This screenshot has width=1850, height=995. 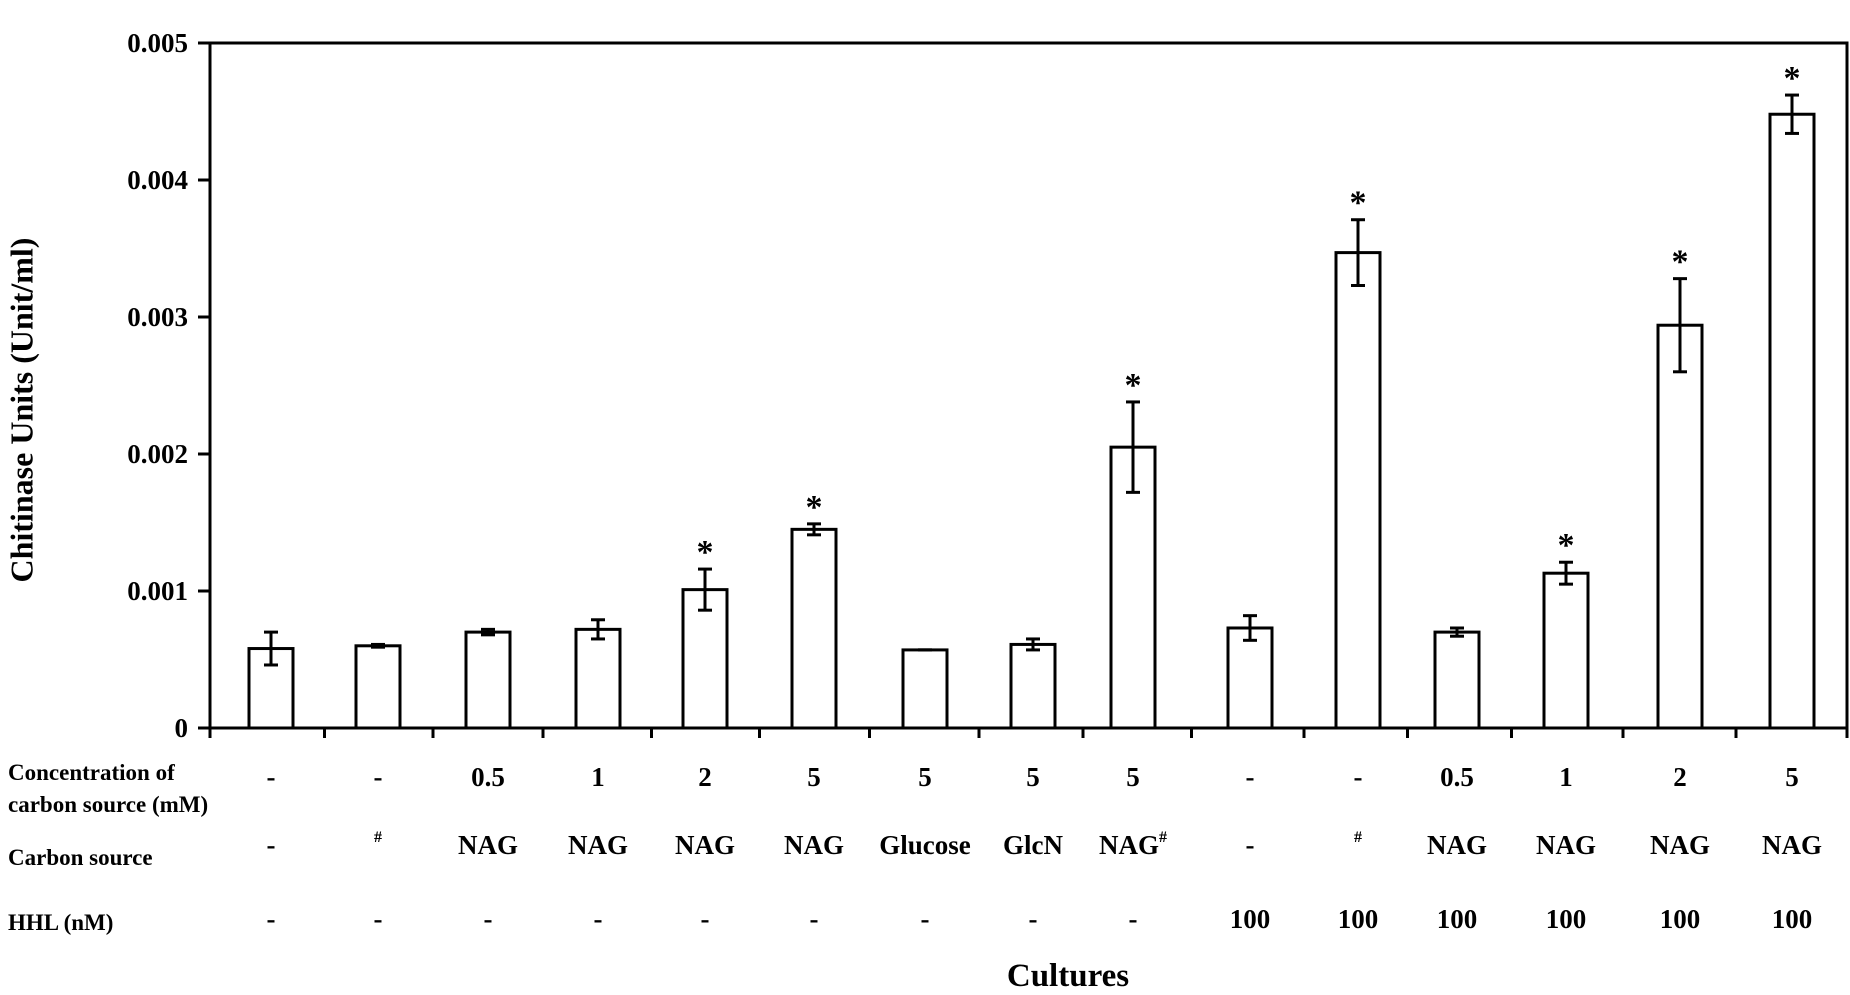 I want to click on table-row-label-line: Concentration of, so click(x=91, y=772).